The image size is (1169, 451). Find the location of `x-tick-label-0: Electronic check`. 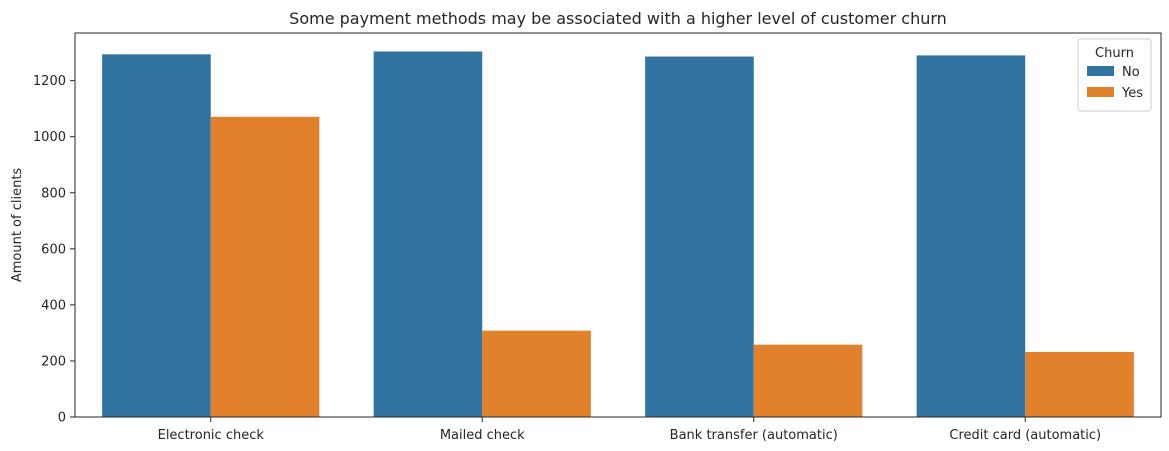

x-tick-label-0: Electronic check is located at coordinates (211, 435).